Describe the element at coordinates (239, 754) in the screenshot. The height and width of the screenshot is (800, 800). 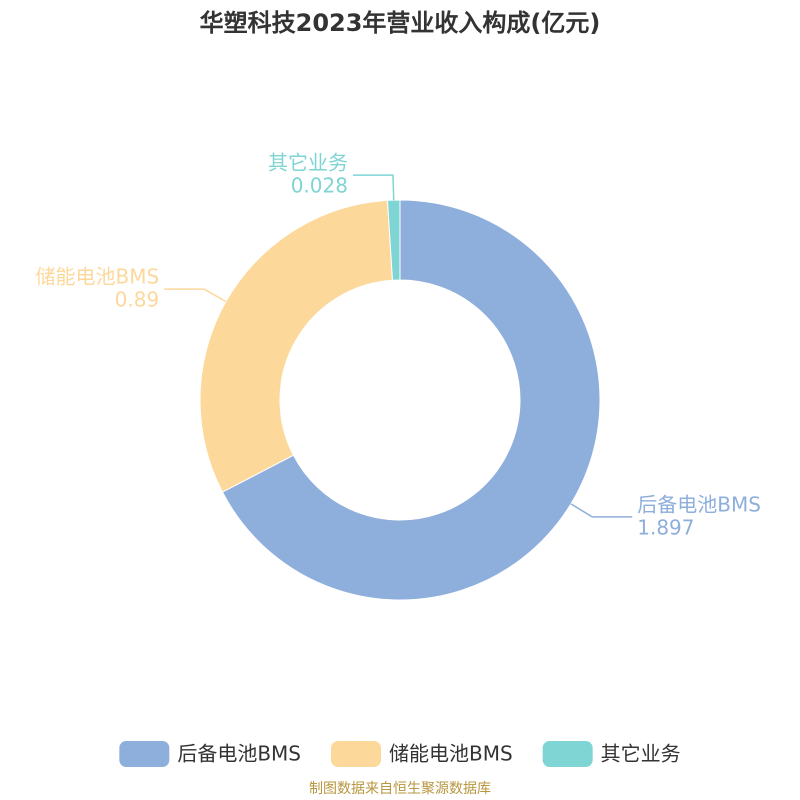
I see `legend-label: 后备电池BMS` at that location.